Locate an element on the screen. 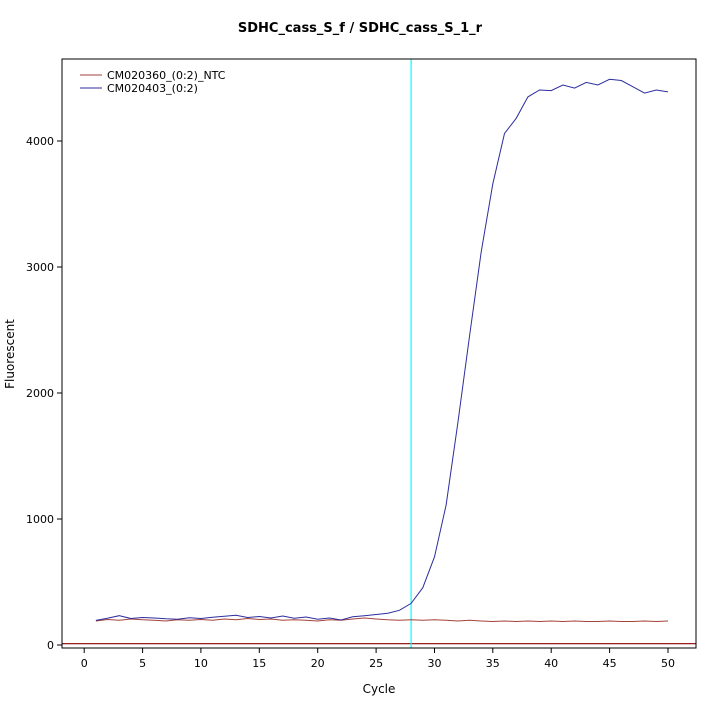 The image size is (720, 724). y-axis-label: Fluorescent is located at coordinates (10, 354).